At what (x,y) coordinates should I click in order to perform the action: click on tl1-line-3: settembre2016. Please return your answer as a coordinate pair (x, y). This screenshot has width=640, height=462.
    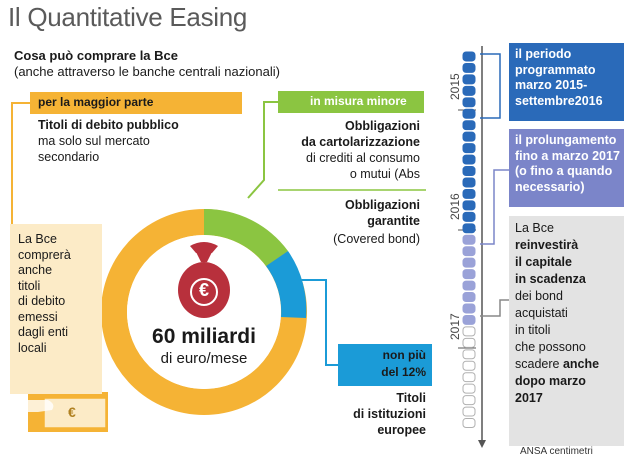
    Looking at the image, I should click on (559, 100).